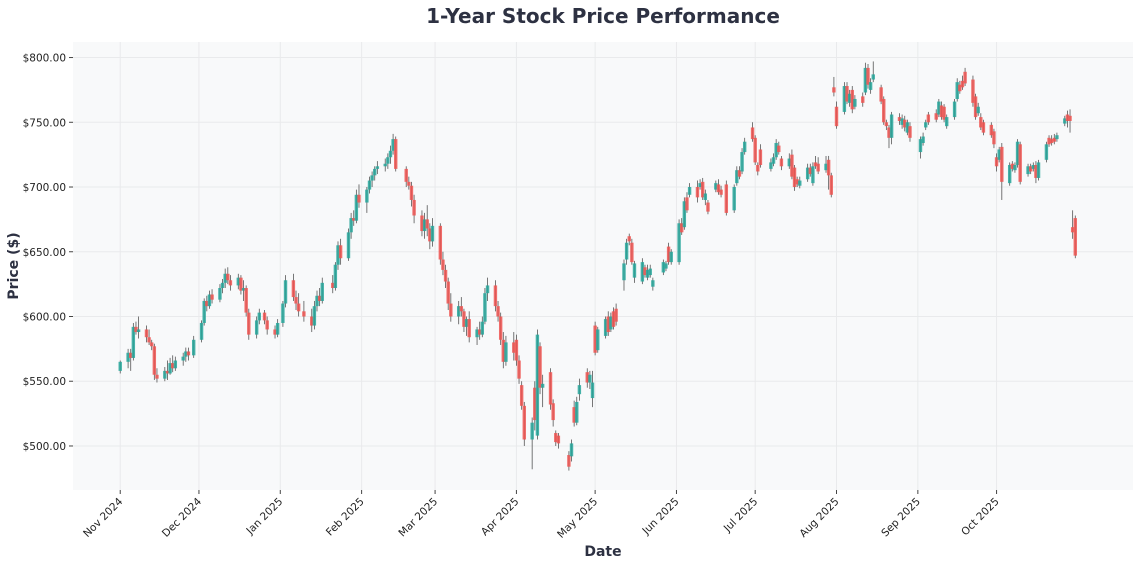 This screenshot has height=566, width=1140. What do you see at coordinates (103, 517) in the screenshot?
I see `x-tick-label: Nov 2024` at bounding box center [103, 517].